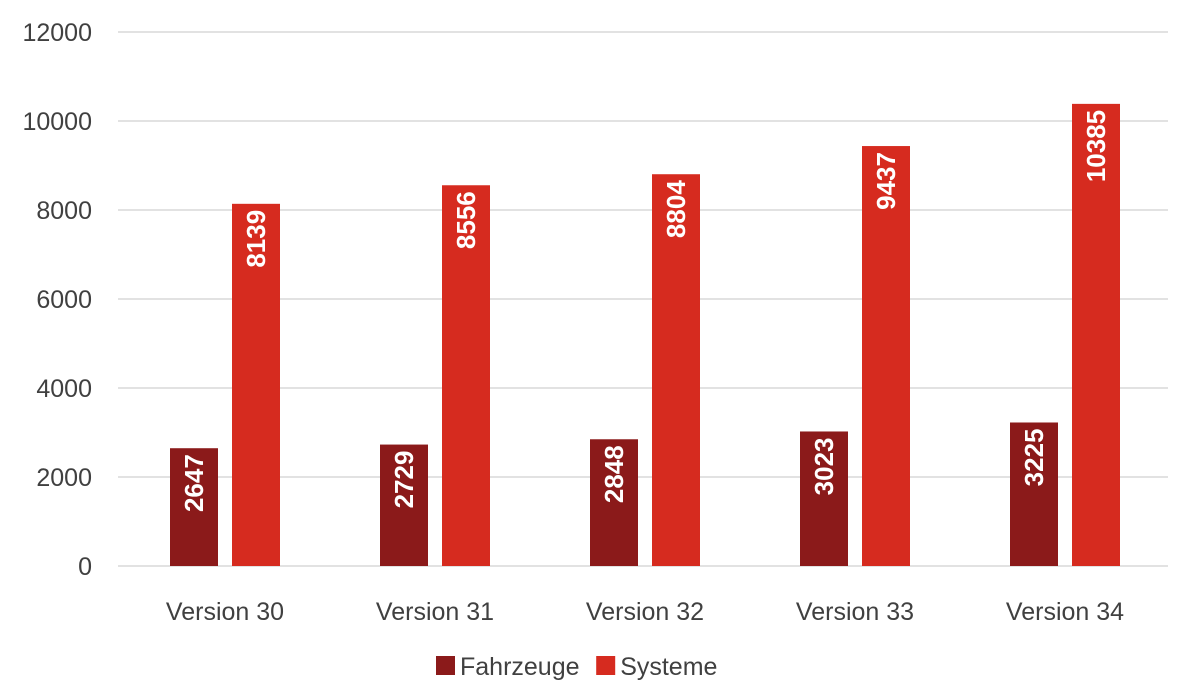 The height and width of the screenshot is (688, 1182). What do you see at coordinates (606, 665) in the screenshot?
I see `legend-swatch-systeme` at bounding box center [606, 665].